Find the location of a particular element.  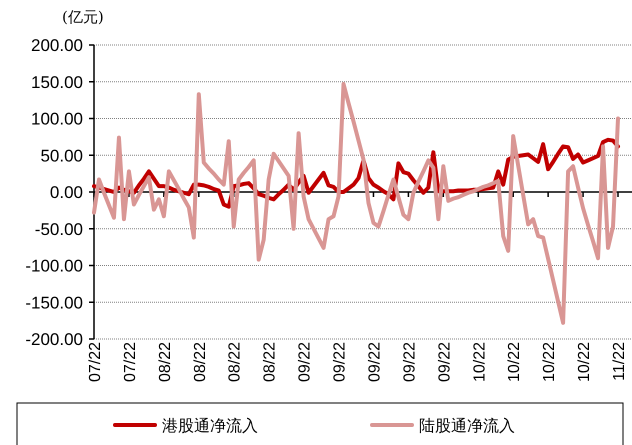

legend-label: 陆股通净流入 is located at coordinates (467, 425).